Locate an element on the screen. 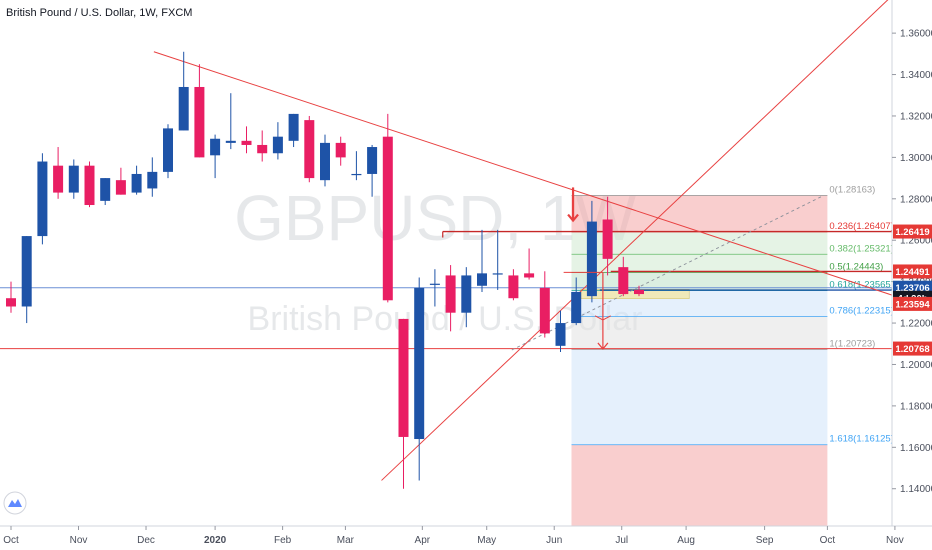  price-tick-label: 1.14000 is located at coordinates (916, 489).